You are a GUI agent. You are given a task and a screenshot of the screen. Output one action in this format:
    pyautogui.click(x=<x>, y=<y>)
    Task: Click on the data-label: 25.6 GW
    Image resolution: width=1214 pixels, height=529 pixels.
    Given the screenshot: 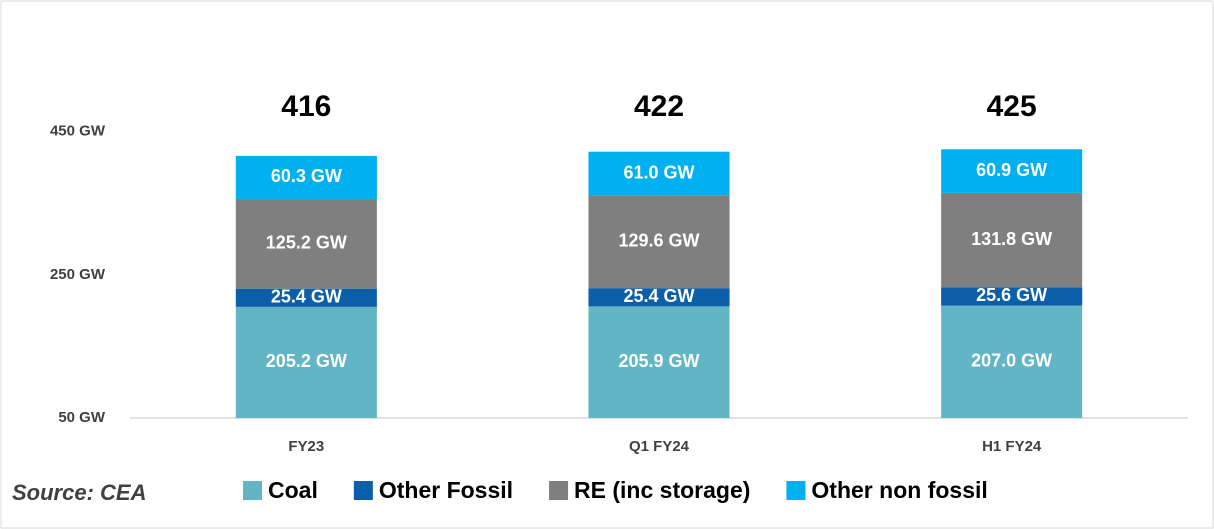 What is the action you would take?
    pyautogui.click(x=1011, y=295)
    